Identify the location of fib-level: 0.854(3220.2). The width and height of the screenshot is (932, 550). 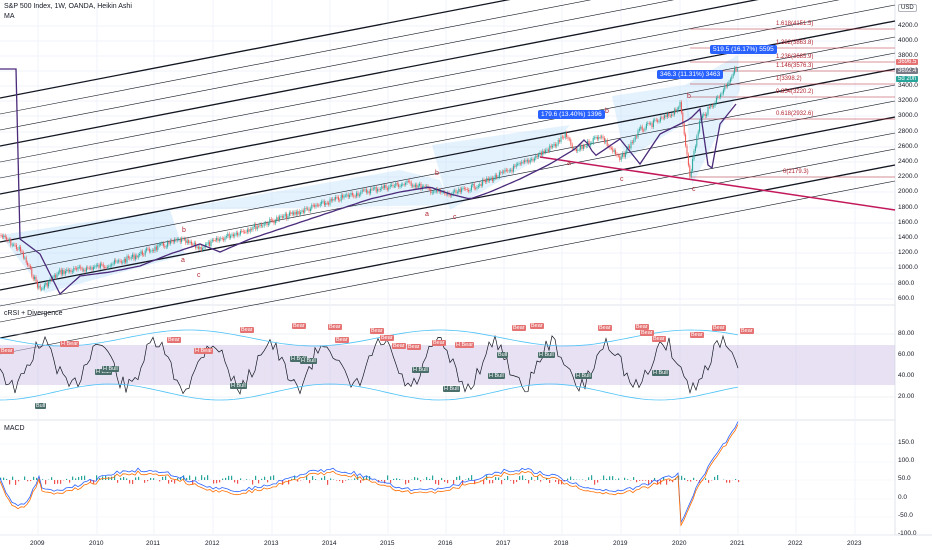
(795, 92).